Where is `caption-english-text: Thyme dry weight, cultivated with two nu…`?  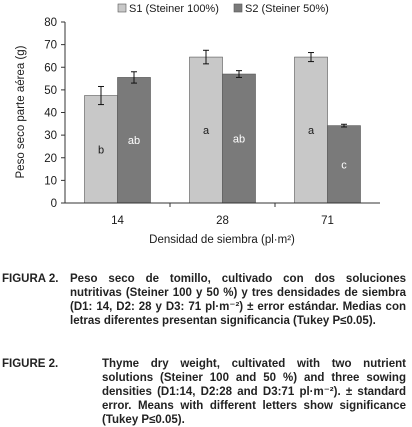 caption-english-text: Thyme dry weight, cultivated with two nu… is located at coordinates (254, 392).